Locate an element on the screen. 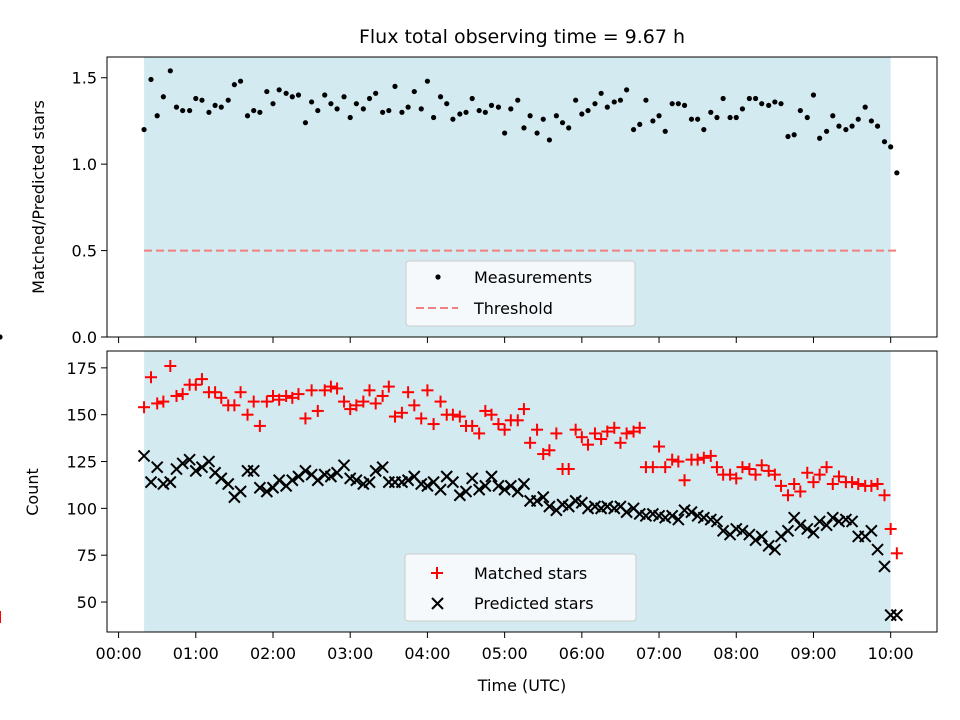  bottom-x-tick-label: 03:00 is located at coordinates (350, 653).